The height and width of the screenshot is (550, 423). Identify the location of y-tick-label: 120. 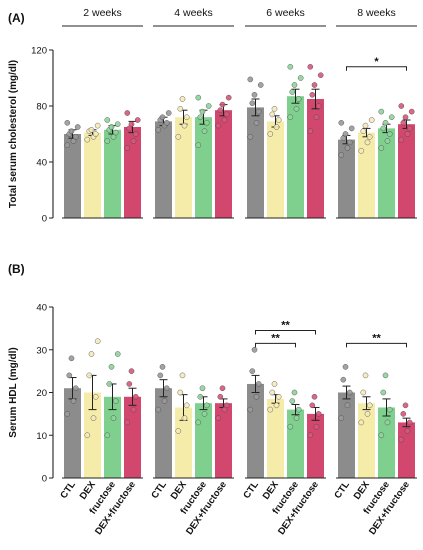
(39, 51).